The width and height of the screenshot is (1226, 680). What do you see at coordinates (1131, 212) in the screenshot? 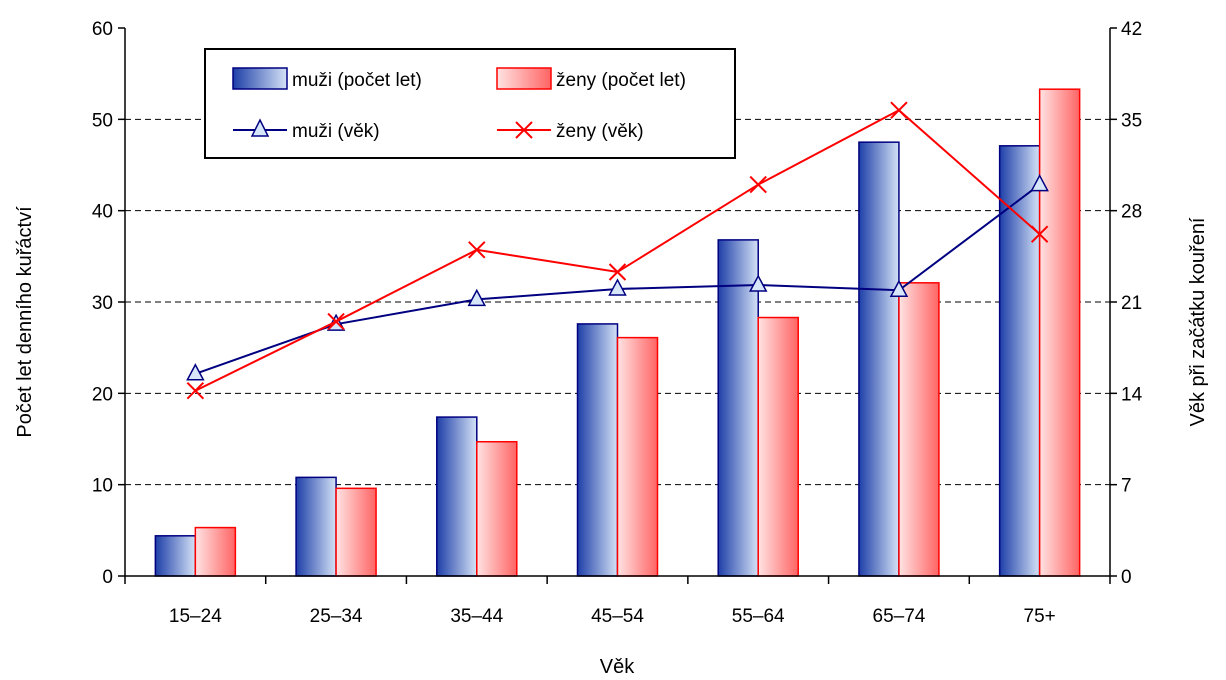
I see `y2-tick-label-28: 28` at bounding box center [1131, 212].